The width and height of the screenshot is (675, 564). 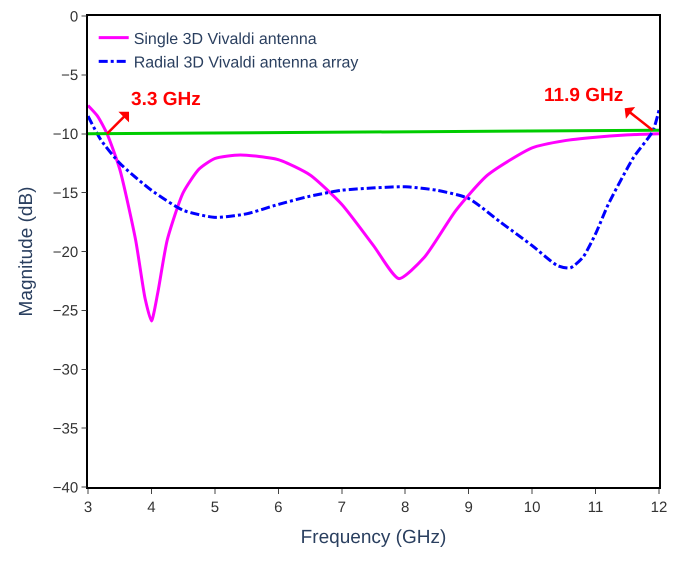 What do you see at coordinates (584, 95) in the screenshot?
I see `annotation: 11.9 GHz` at bounding box center [584, 95].